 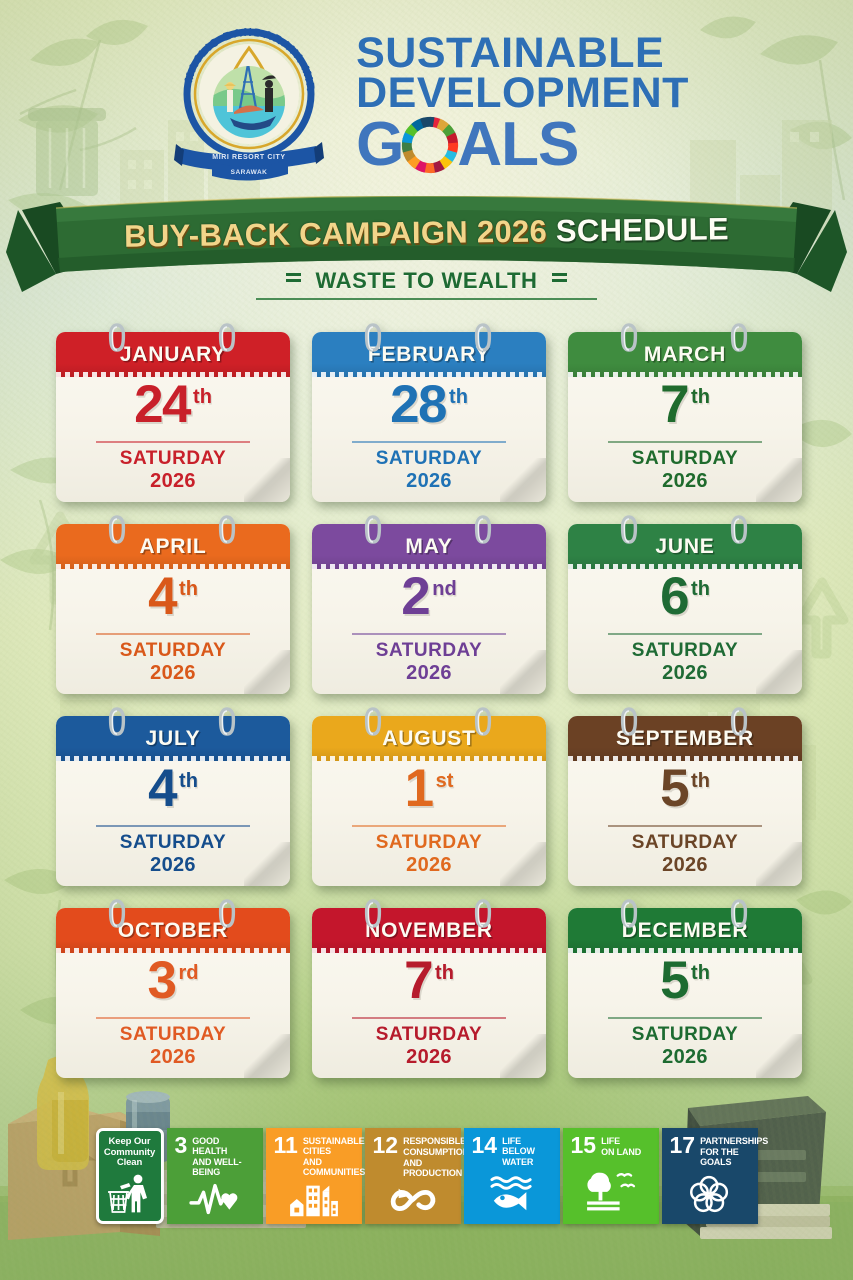 I want to click on calendar-month-header: OCTOBER, so click(x=173, y=930).